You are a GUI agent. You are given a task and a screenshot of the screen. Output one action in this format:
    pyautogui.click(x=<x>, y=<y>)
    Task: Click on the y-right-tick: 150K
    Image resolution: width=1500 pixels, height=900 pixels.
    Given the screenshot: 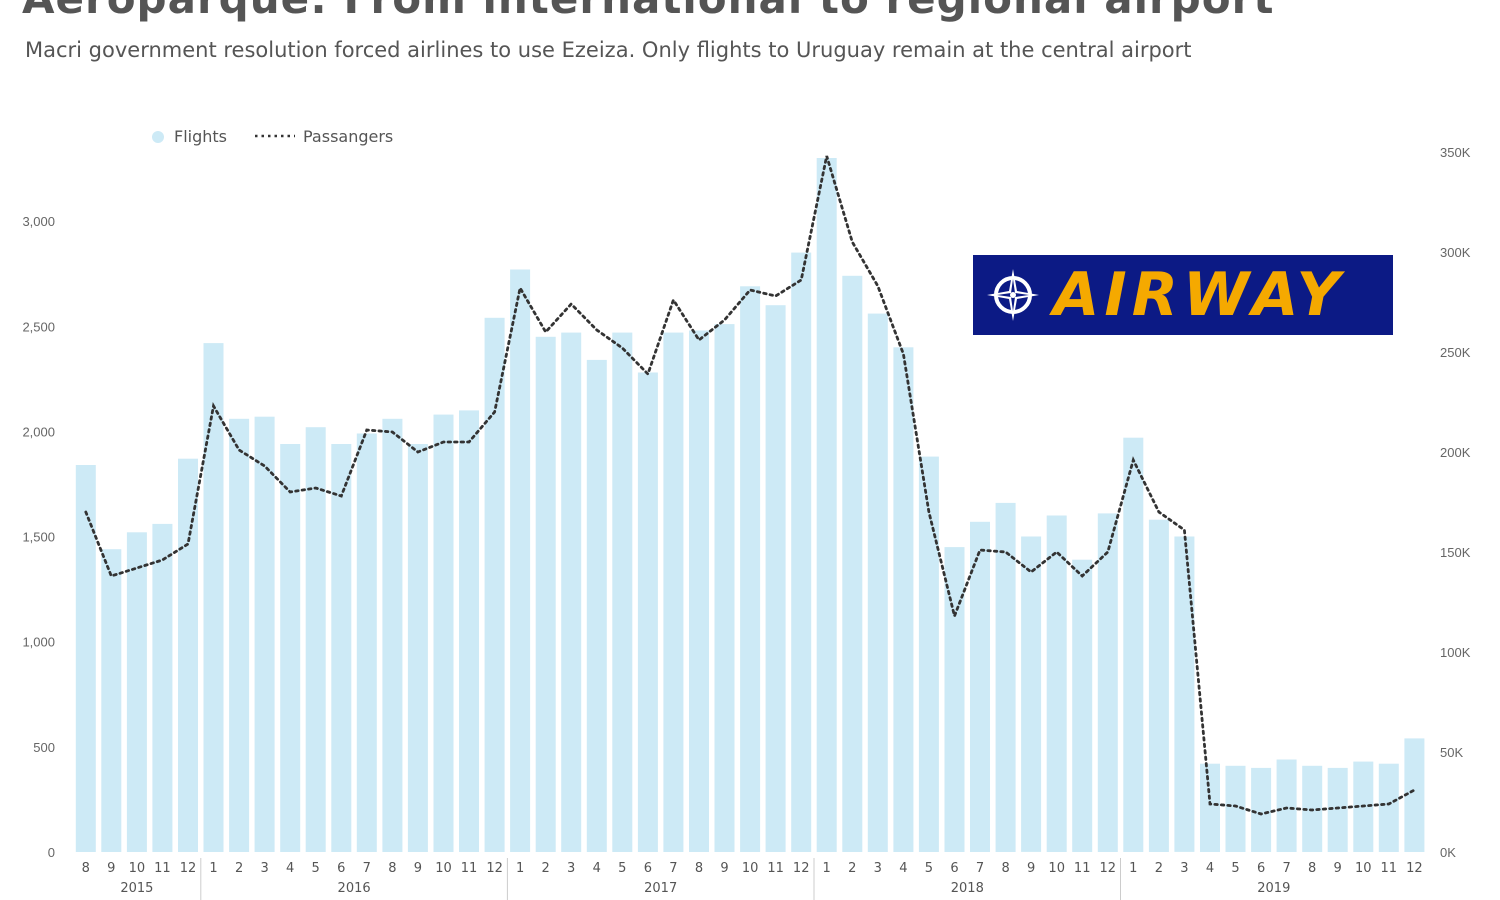 What is the action you would take?
    pyautogui.click(x=1455, y=552)
    